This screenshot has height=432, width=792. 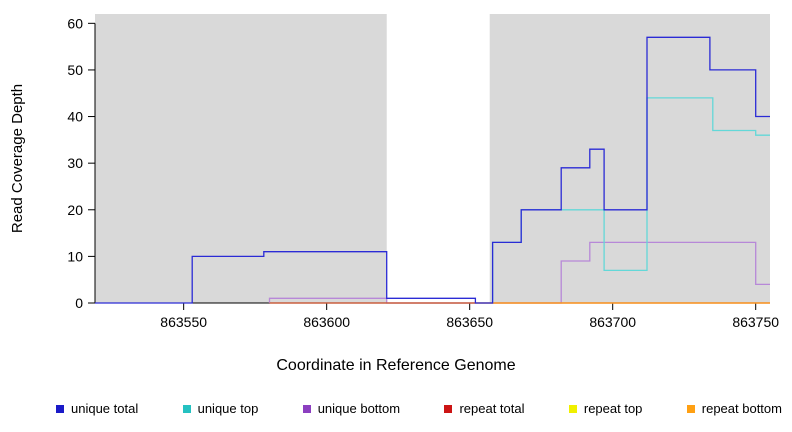 What do you see at coordinates (17, 158) in the screenshot?
I see `y-axis-title: Read Coverage Depth` at bounding box center [17, 158].